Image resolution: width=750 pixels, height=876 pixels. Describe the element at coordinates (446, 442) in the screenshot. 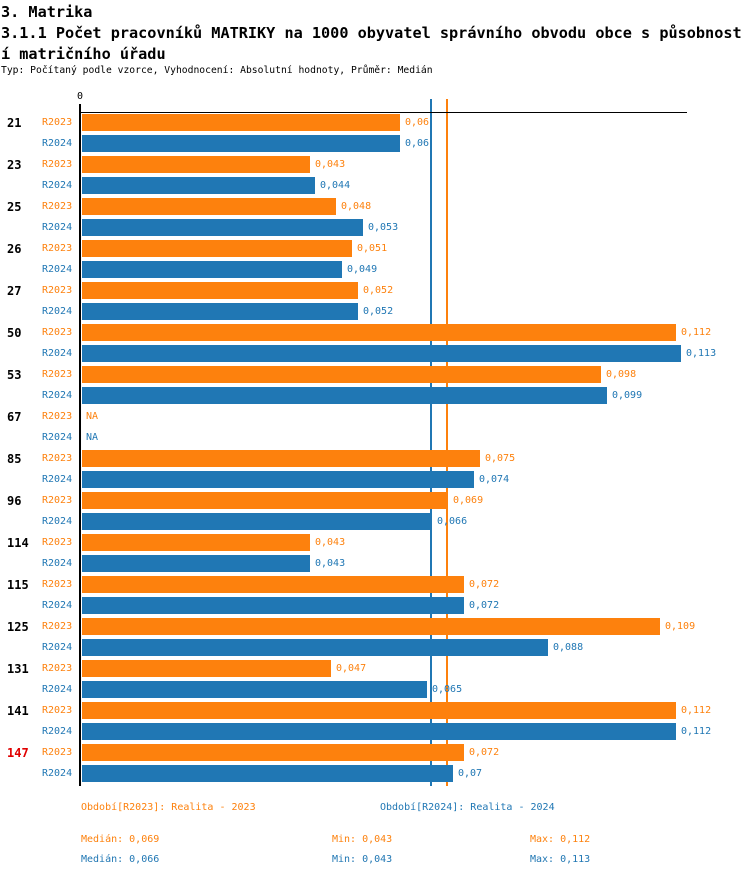

I see `reference-line-median-2023` at that location.